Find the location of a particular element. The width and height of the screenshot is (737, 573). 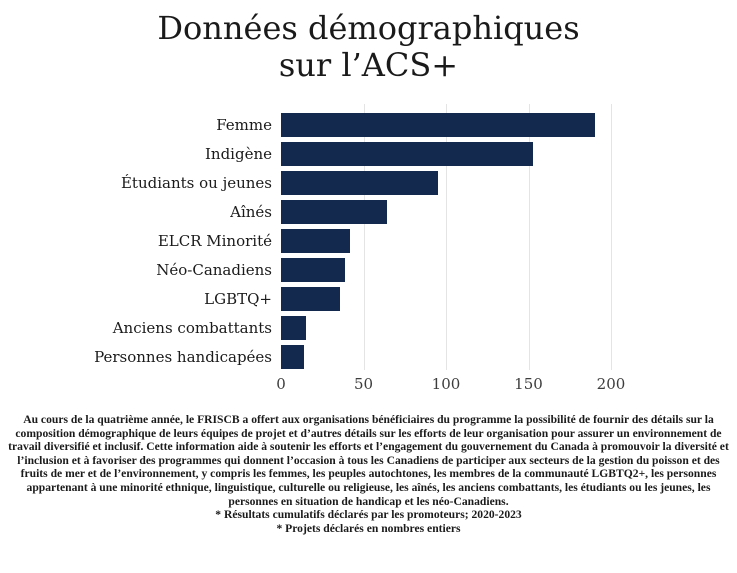

chart-title: Données démographiques sur l’ACS+ is located at coordinates (368, 47).